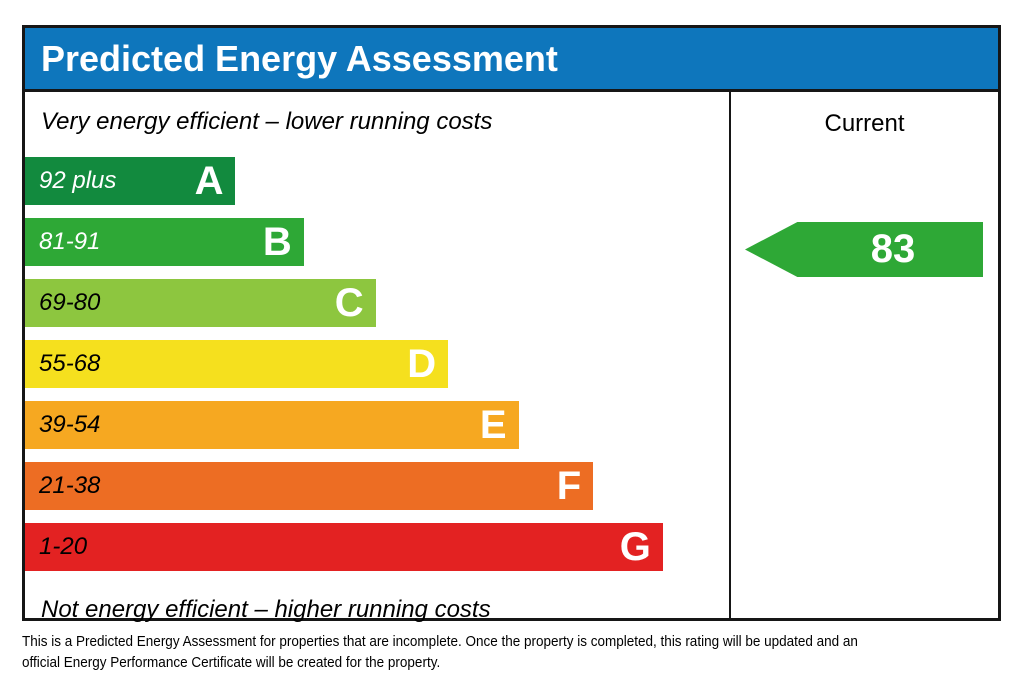  Describe the element at coordinates (237, 364) in the screenshot. I see `band-row: 55-68 D` at that location.